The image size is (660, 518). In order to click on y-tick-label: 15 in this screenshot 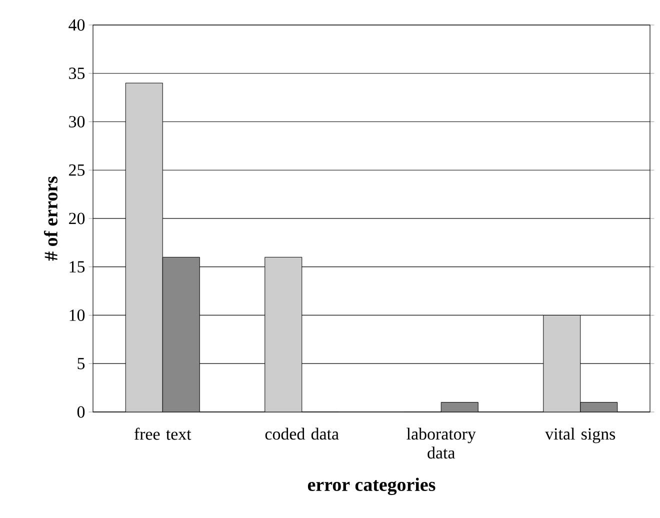, I will do `click(77, 267)`.